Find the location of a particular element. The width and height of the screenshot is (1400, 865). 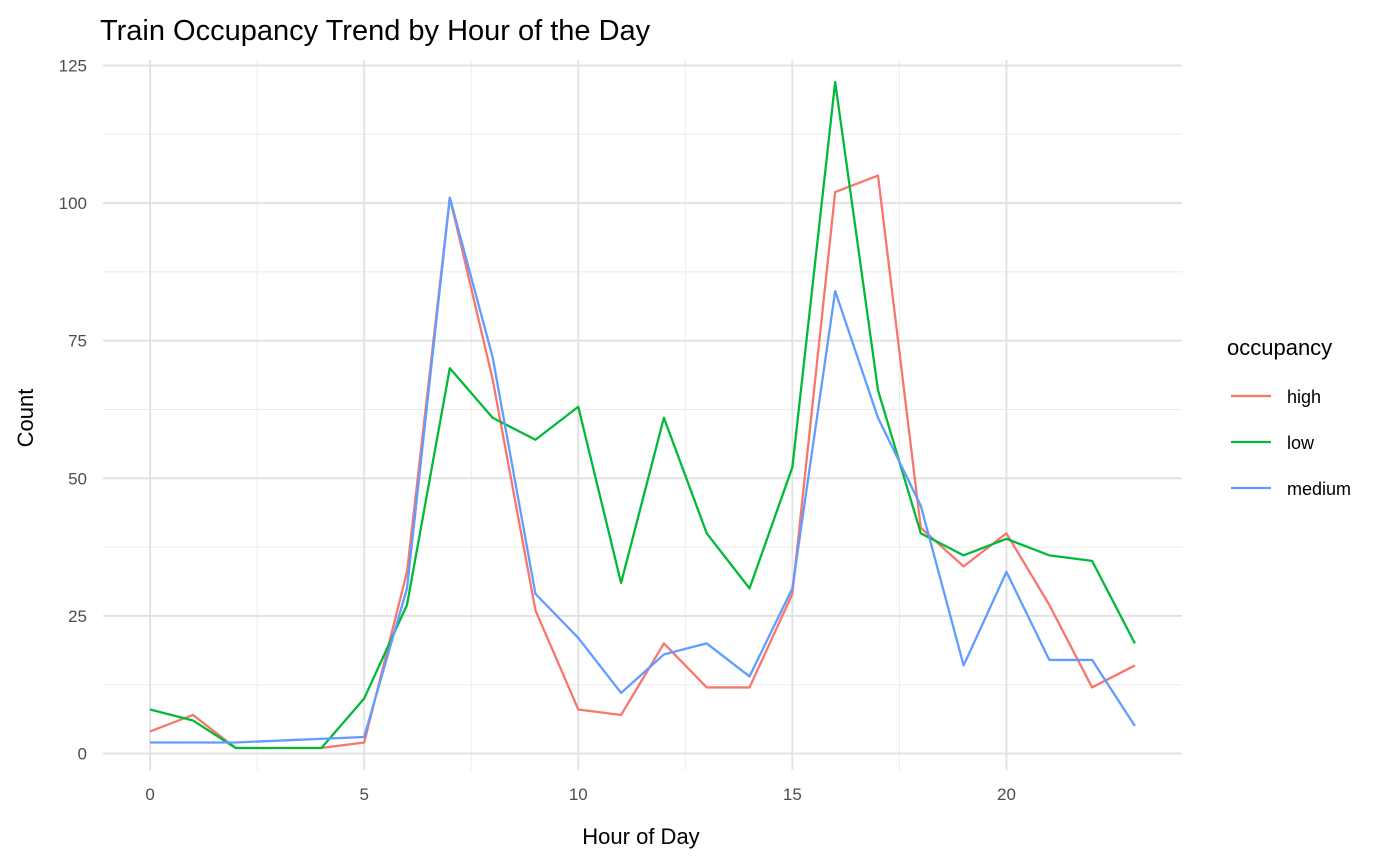

y-tick-label: 125 is located at coordinates (73, 66).